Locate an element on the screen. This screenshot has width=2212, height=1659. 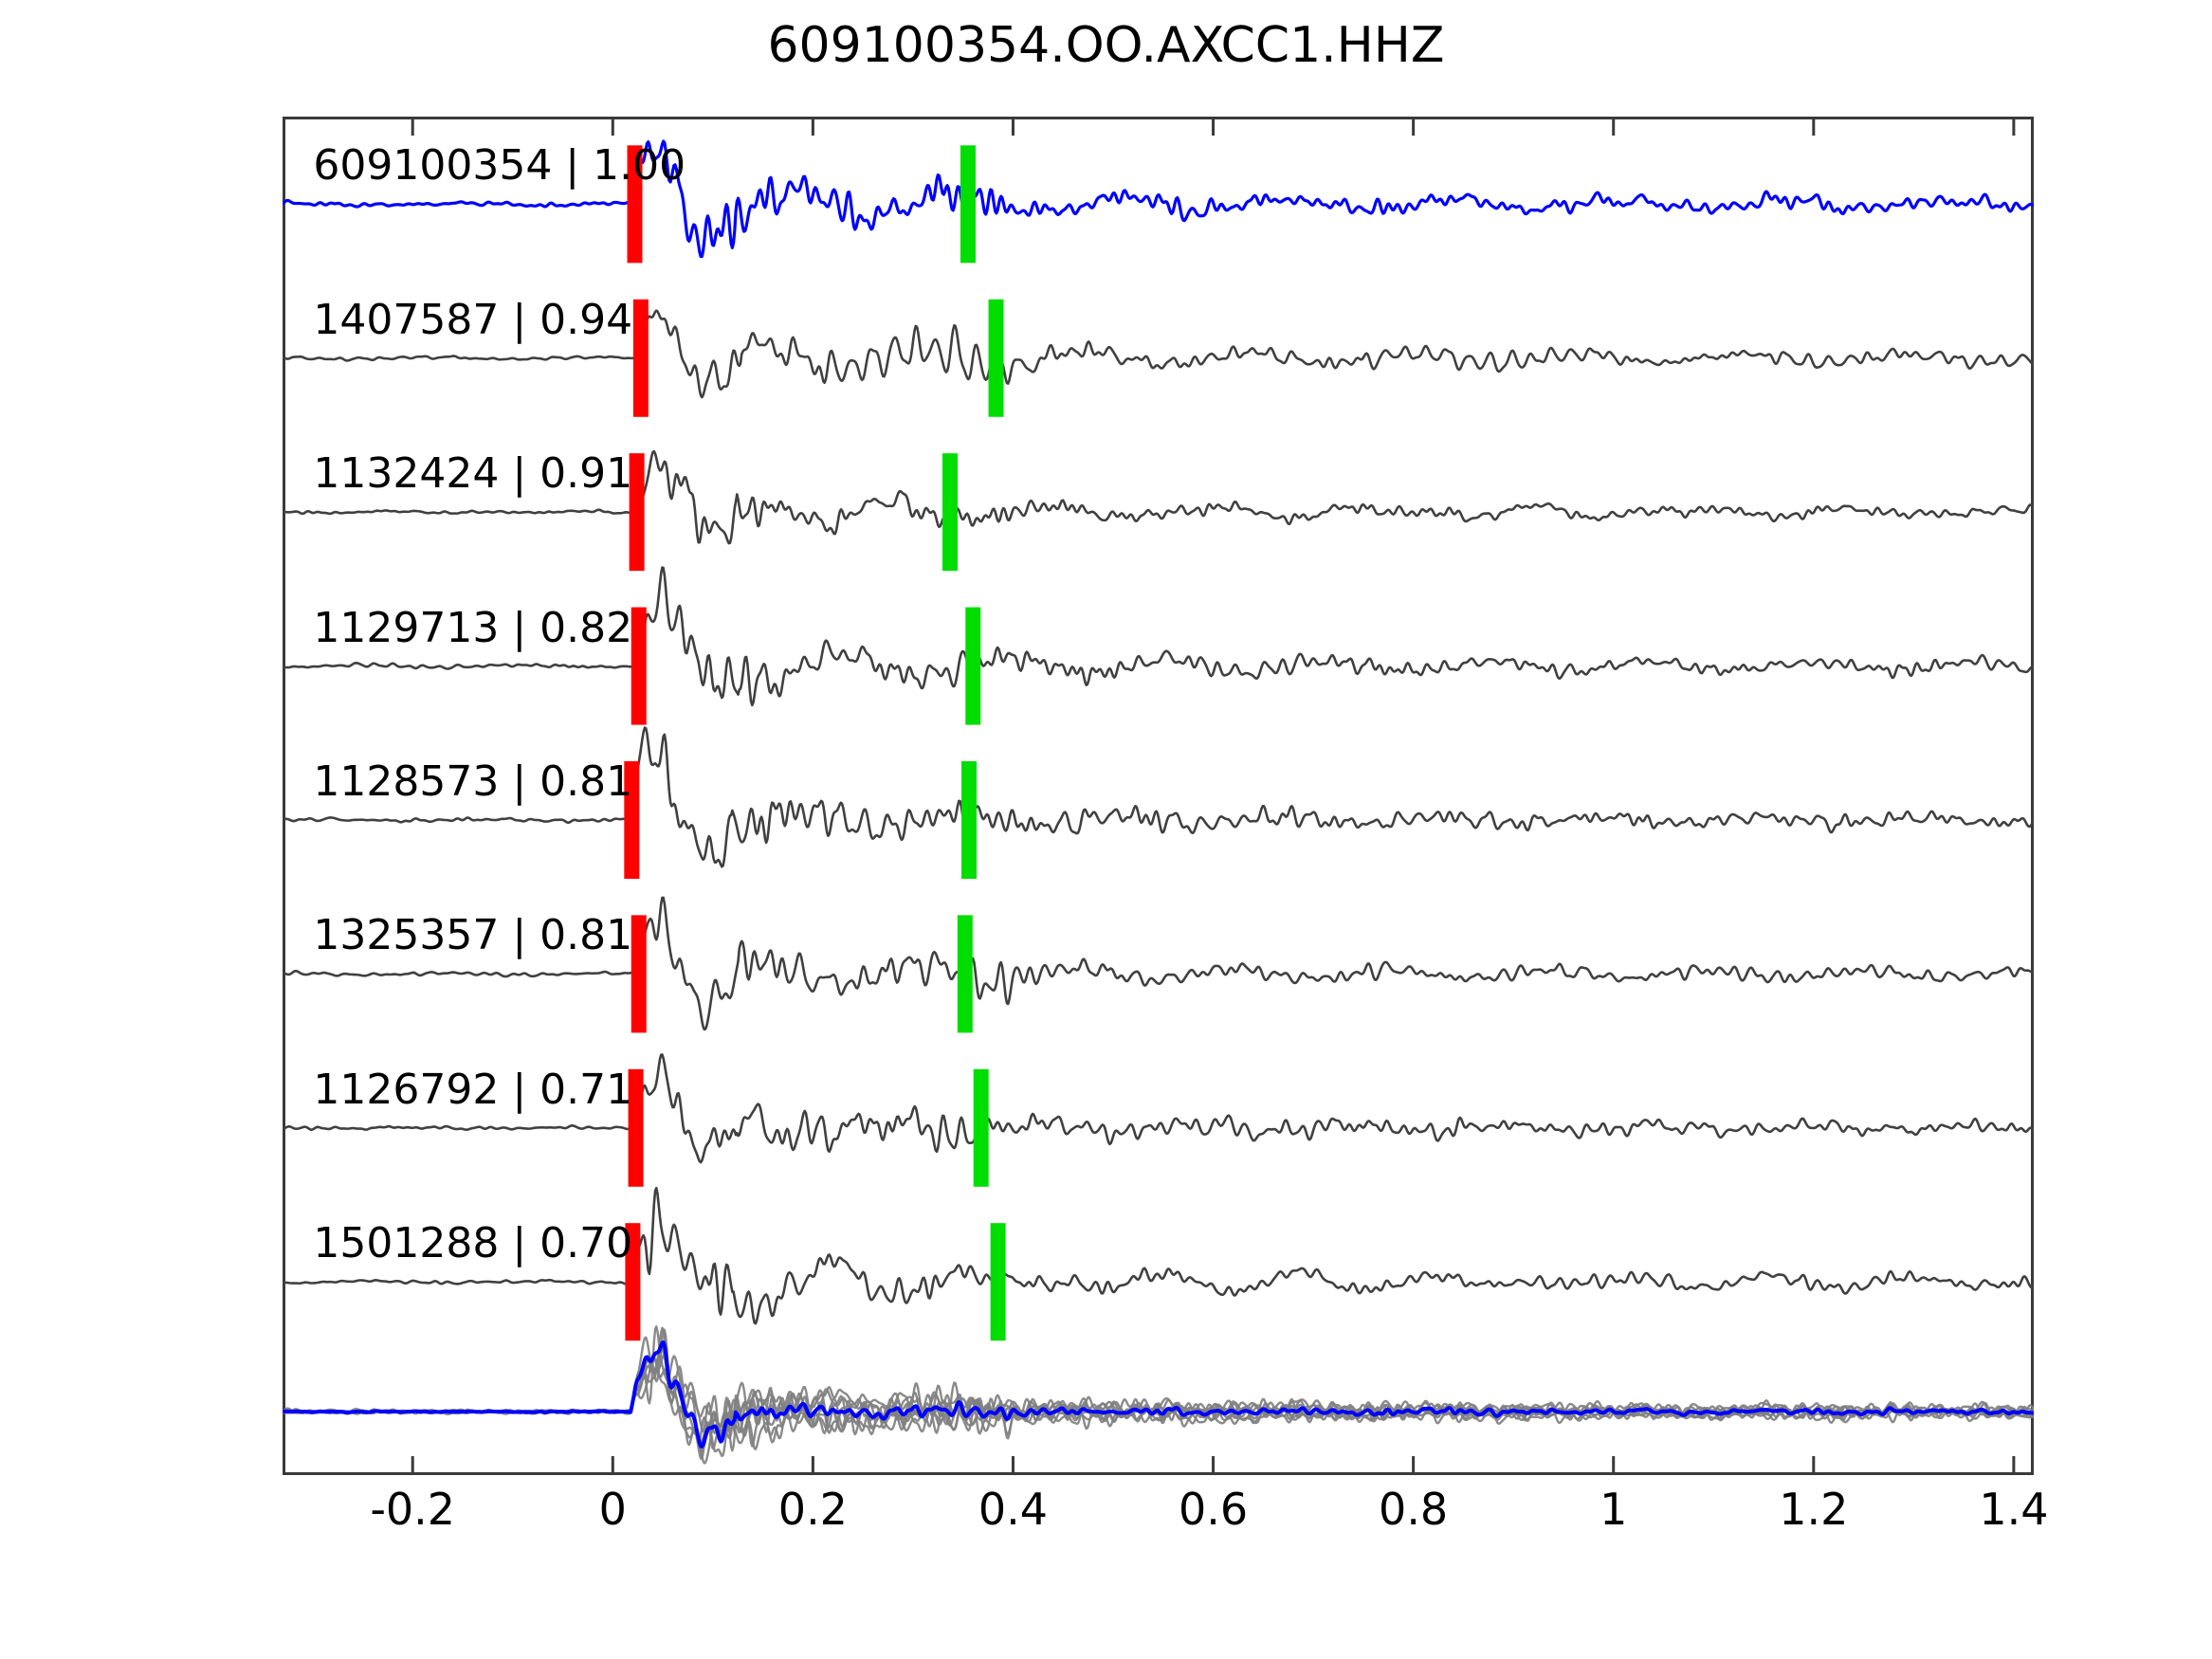
x-tick-label: -0.2 is located at coordinates (413, 1509).